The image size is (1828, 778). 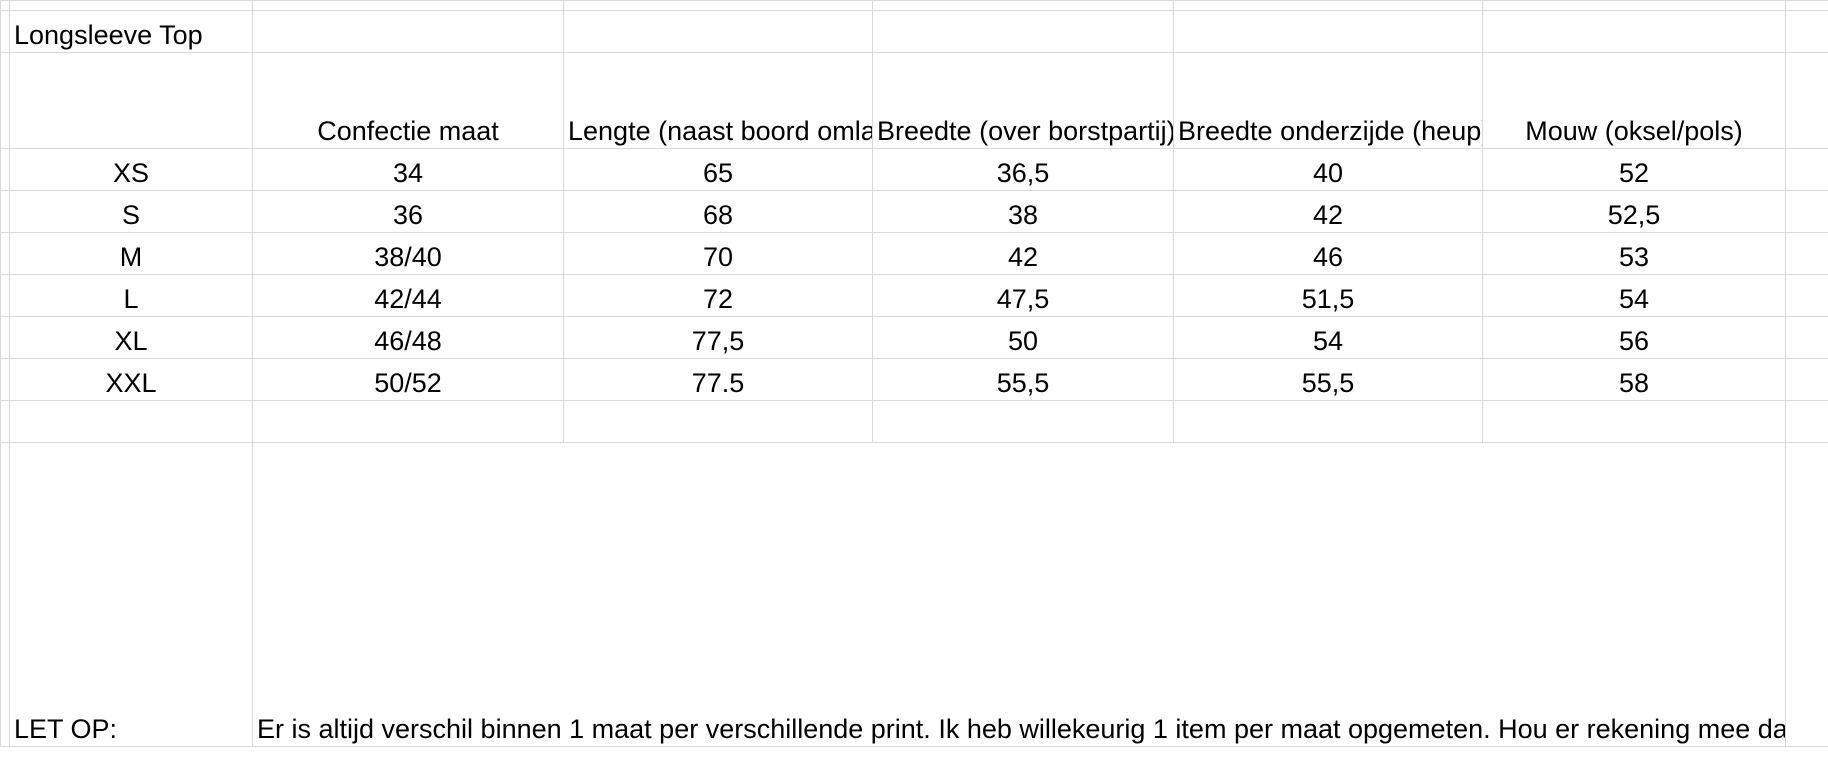 What do you see at coordinates (1806, 5) in the screenshot?
I see `cell-sliver-tail` at bounding box center [1806, 5].